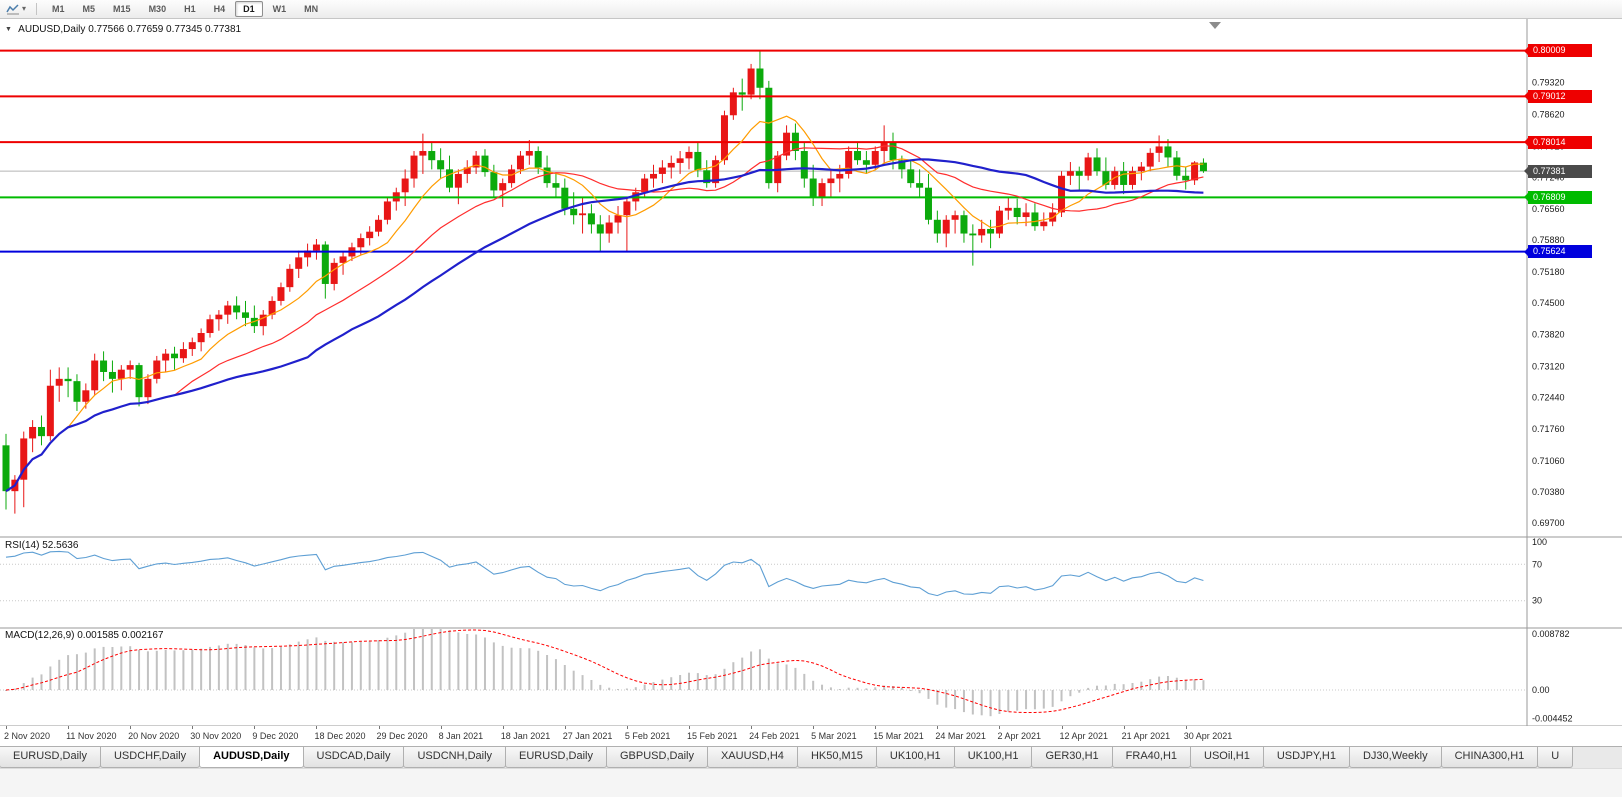 This screenshot has height=797, width=1622. I want to click on macd-axis-label: 0.00, so click(1541, 690).